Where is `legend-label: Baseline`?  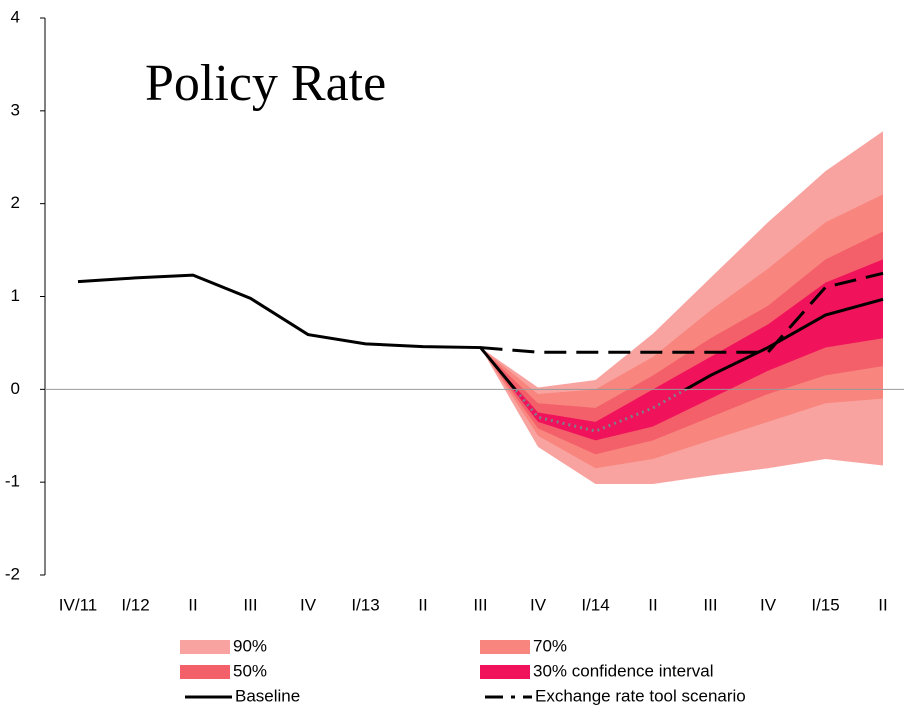 legend-label: Baseline is located at coordinates (267, 695).